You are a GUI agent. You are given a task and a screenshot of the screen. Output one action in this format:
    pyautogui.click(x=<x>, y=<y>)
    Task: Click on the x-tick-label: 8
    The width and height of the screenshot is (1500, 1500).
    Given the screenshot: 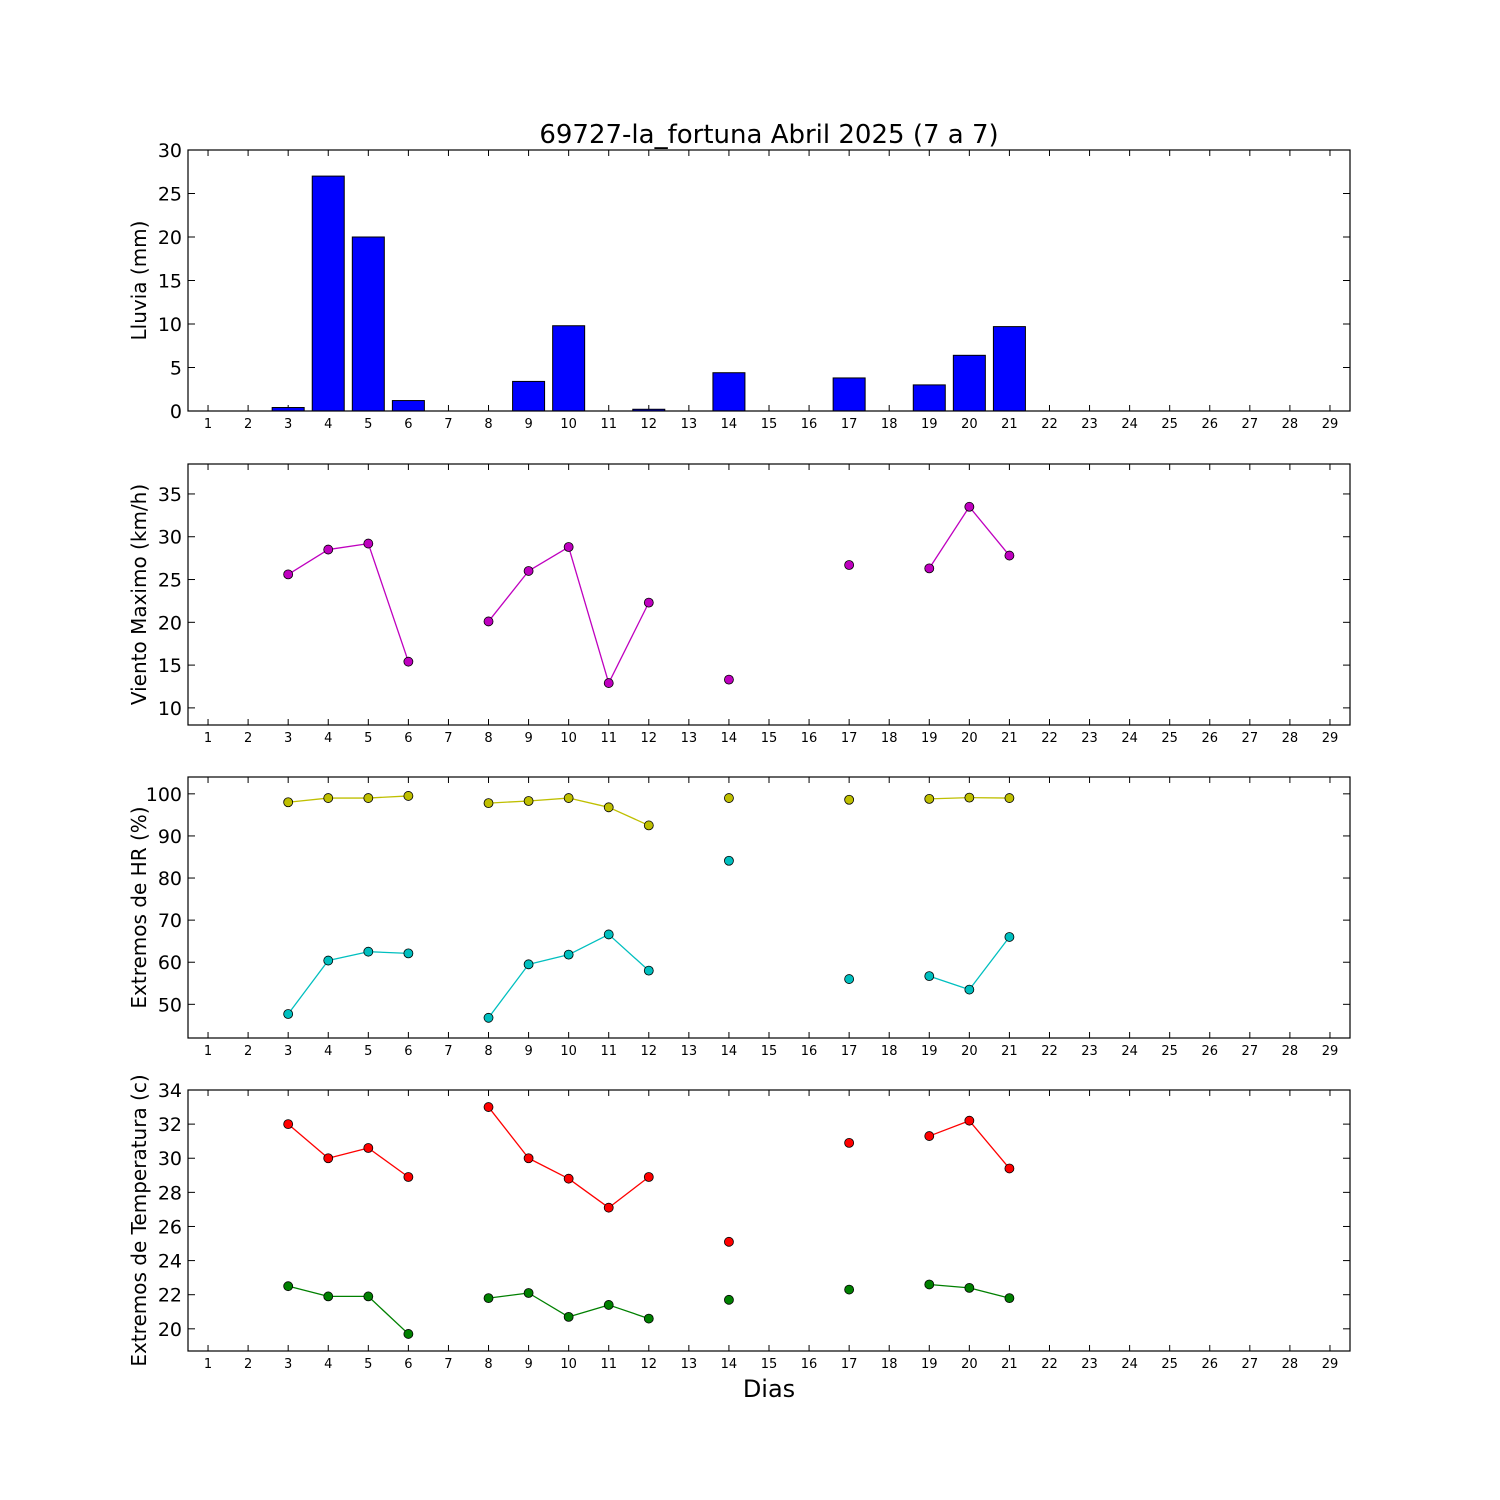 What is the action you would take?
    pyautogui.click(x=488, y=738)
    